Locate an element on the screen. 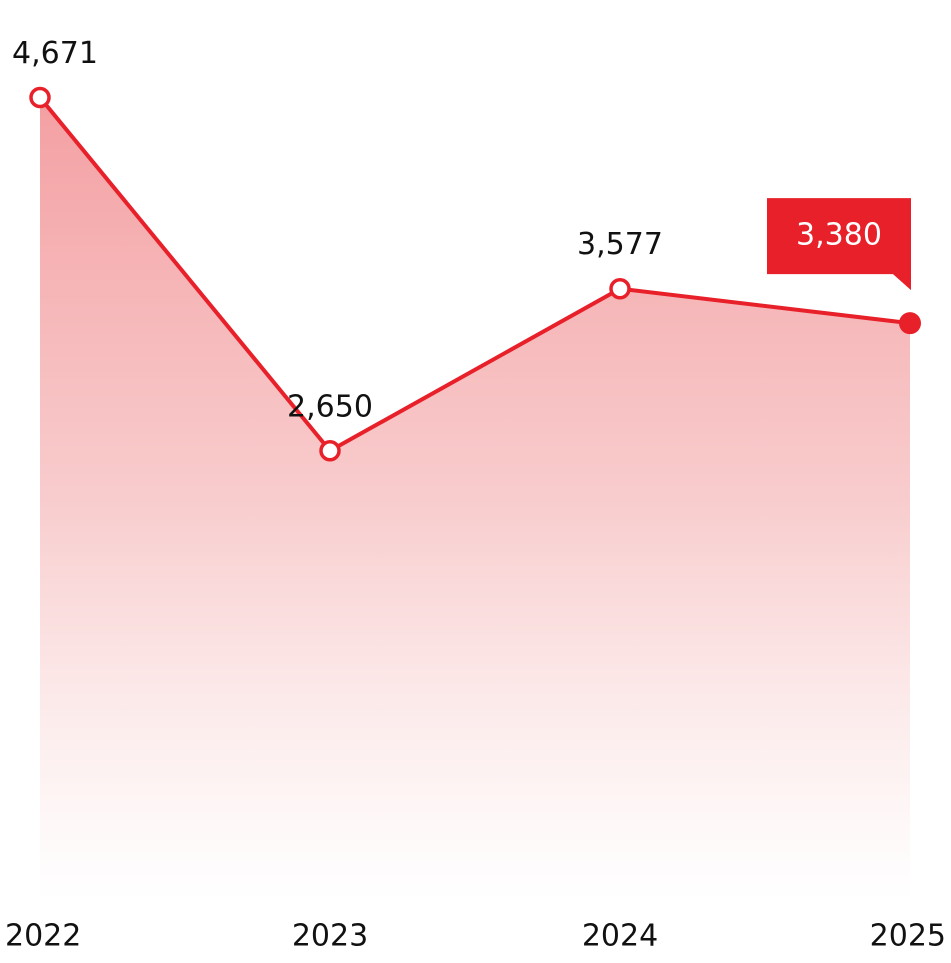  value-label: 2,650 is located at coordinates (330, 406).